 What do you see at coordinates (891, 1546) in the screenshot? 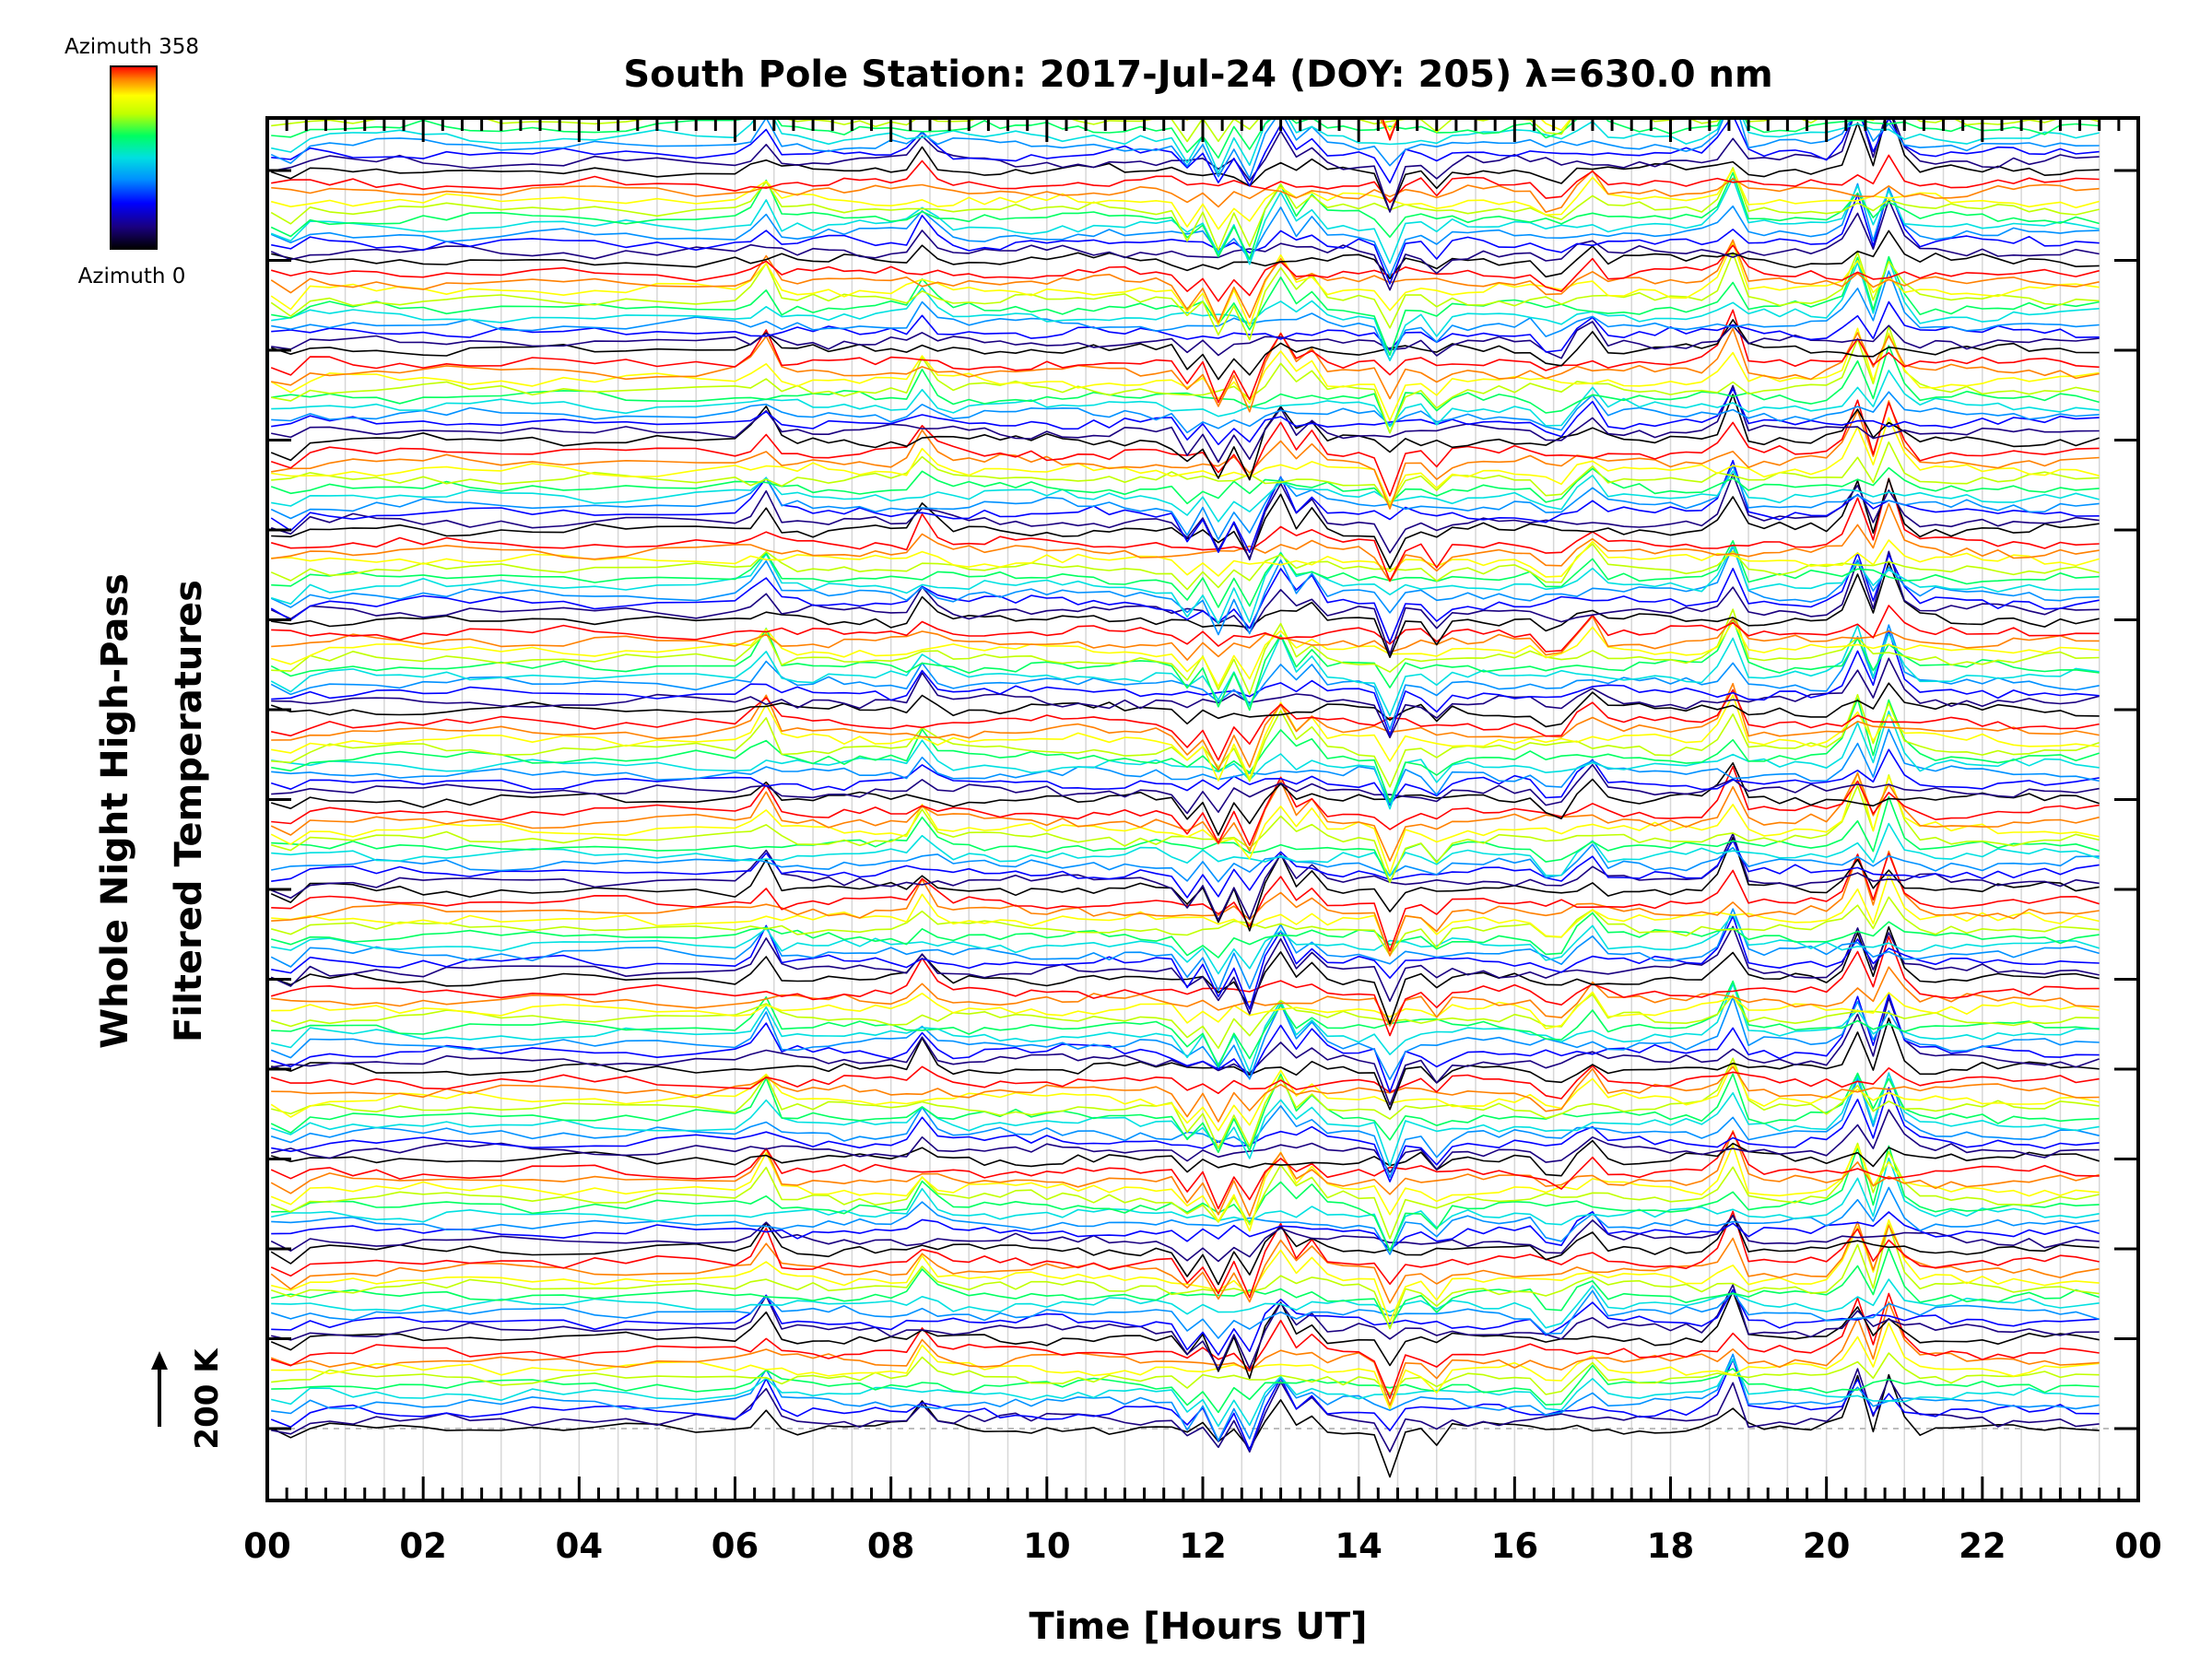
I see `x-tick-label: 08` at bounding box center [891, 1546].